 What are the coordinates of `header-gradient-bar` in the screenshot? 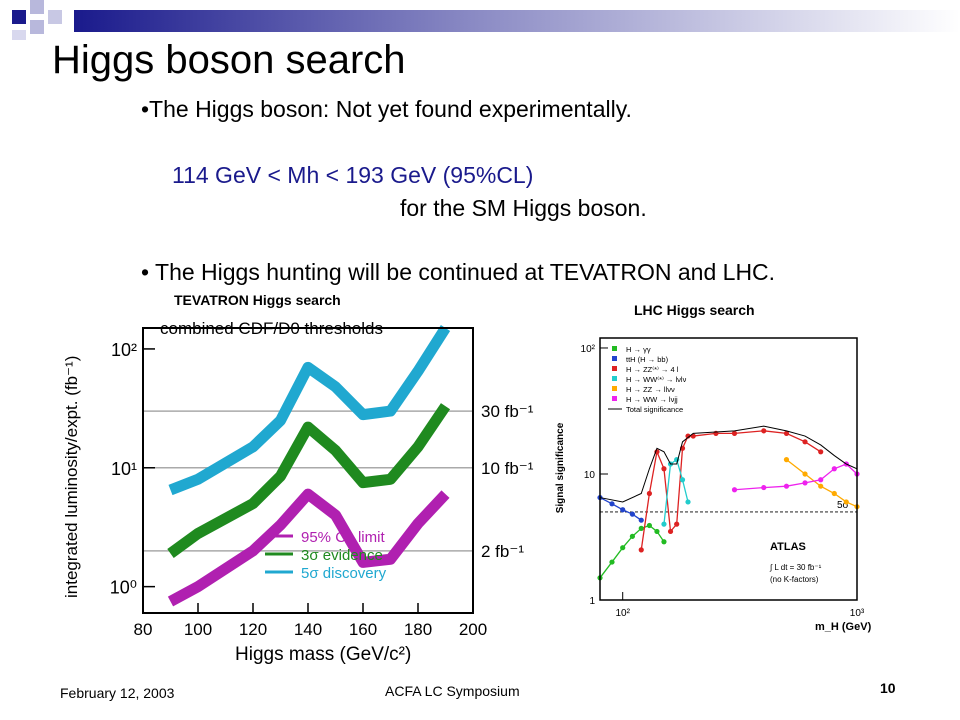 It's located at (486, 20).